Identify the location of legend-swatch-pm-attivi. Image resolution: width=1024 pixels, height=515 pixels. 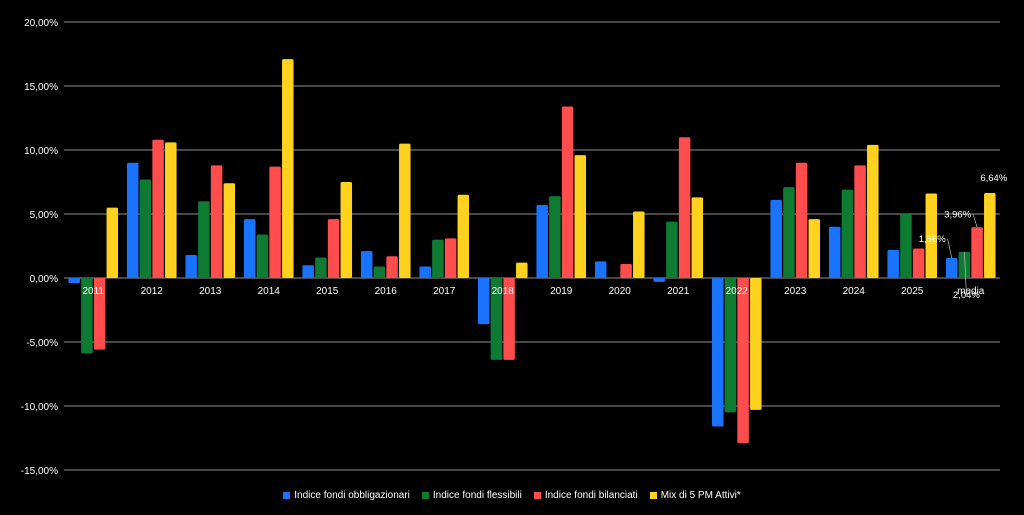
(653, 495).